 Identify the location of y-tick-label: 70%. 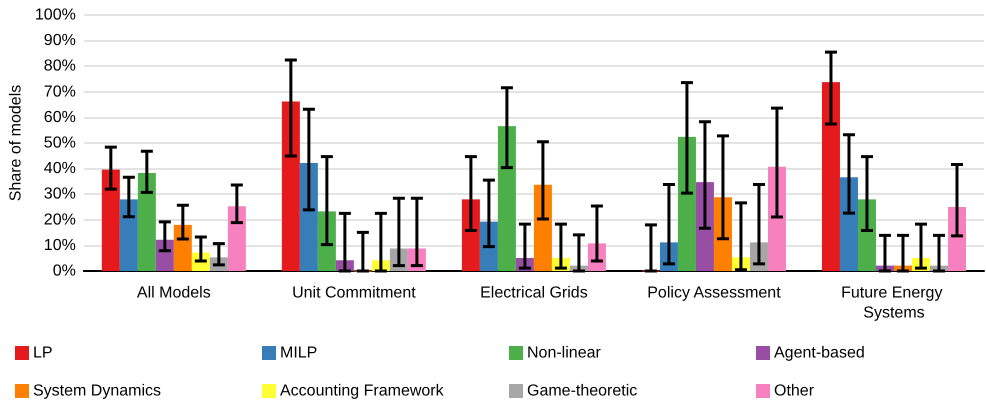
(60, 91).